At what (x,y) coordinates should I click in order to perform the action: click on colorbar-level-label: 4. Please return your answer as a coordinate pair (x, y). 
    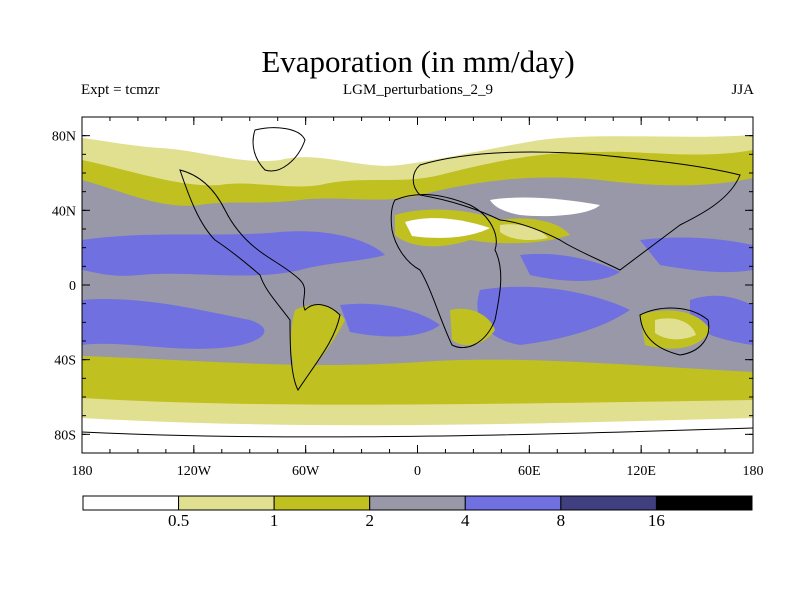
    Looking at the image, I should click on (465, 520).